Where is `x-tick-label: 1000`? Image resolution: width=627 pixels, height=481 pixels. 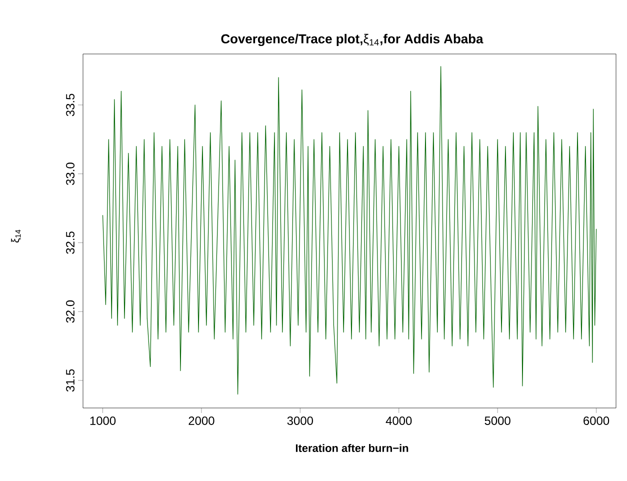 x-tick-label: 1000 is located at coordinates (103, 420).